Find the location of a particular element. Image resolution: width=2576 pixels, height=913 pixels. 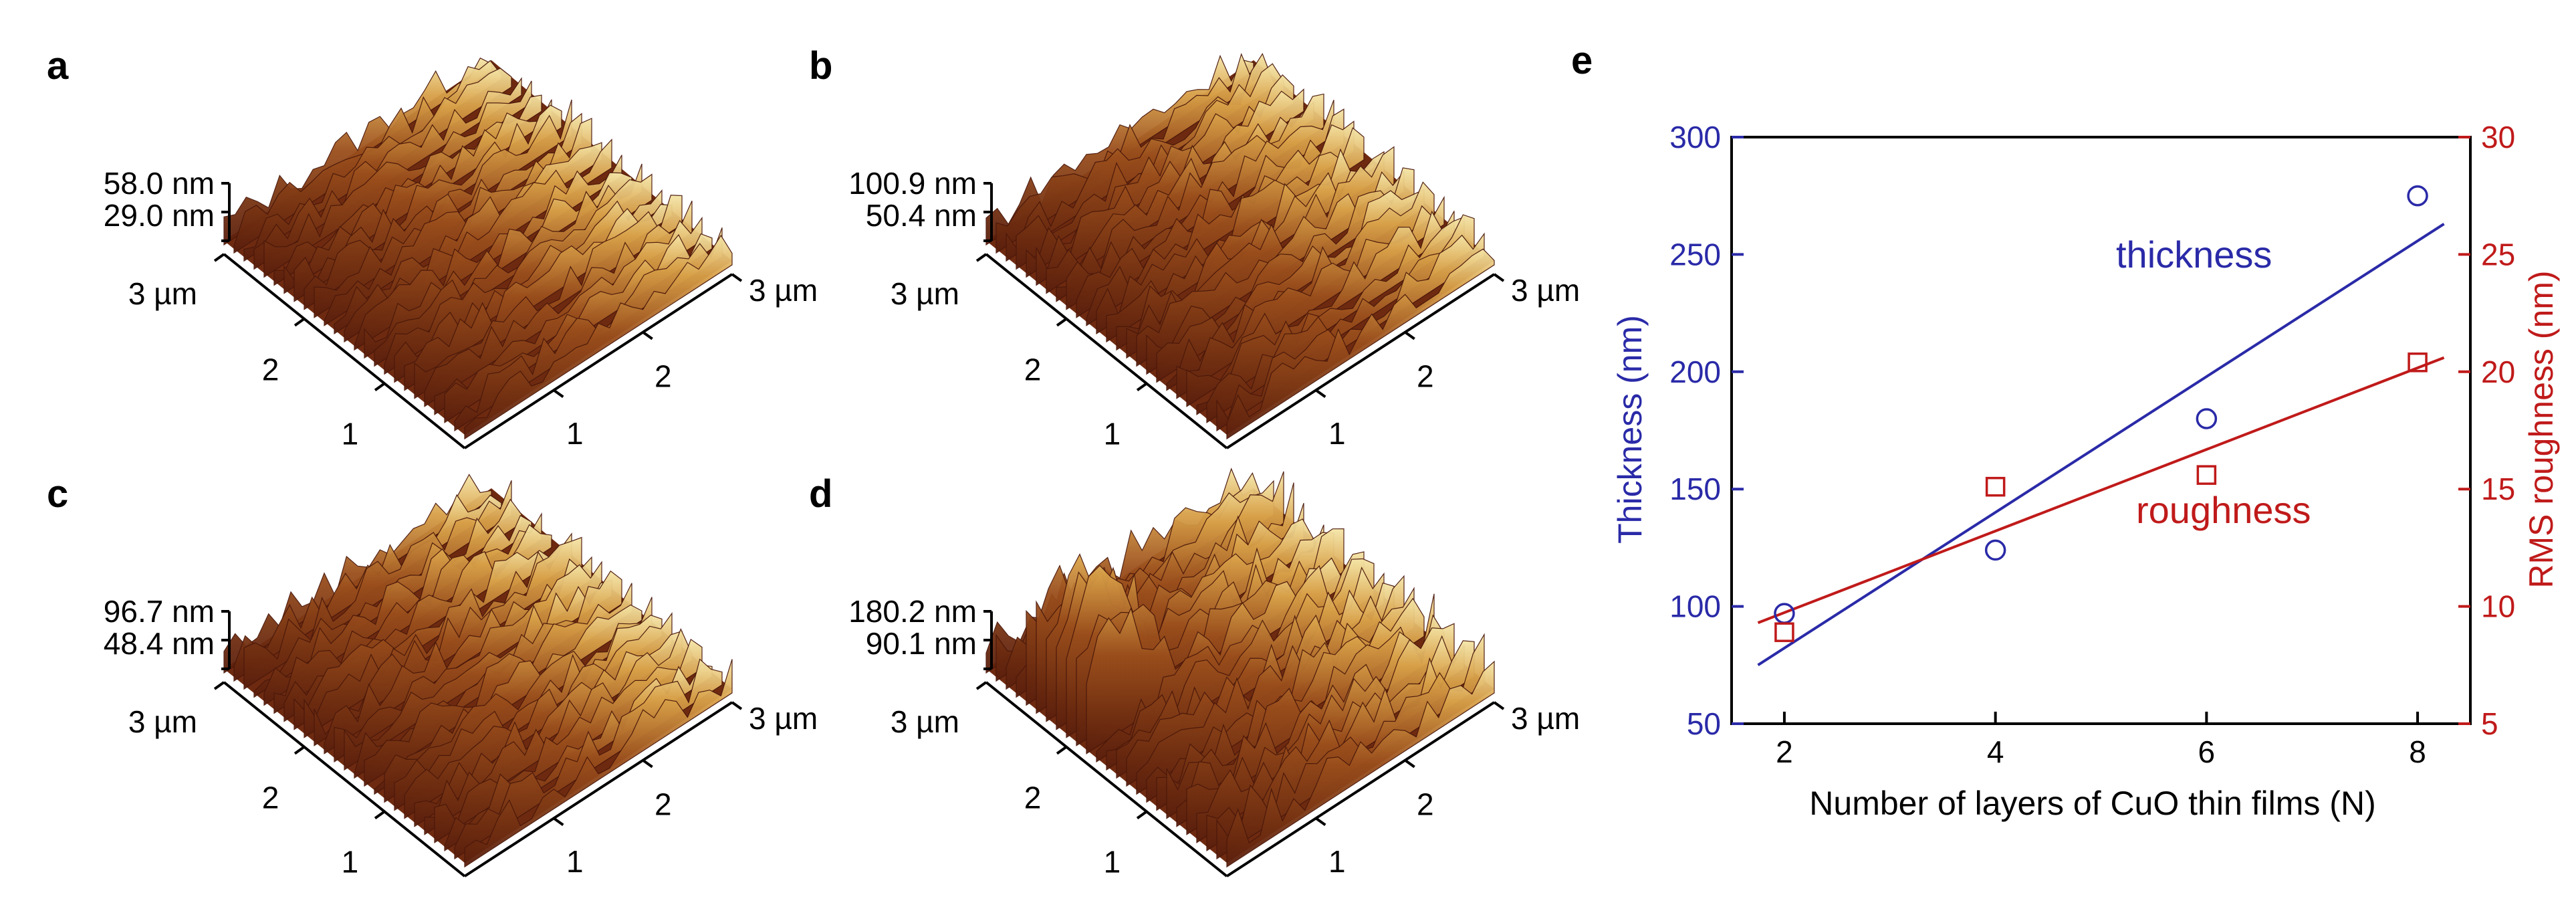

afm-surface-c is located at coordinates (478, 671).